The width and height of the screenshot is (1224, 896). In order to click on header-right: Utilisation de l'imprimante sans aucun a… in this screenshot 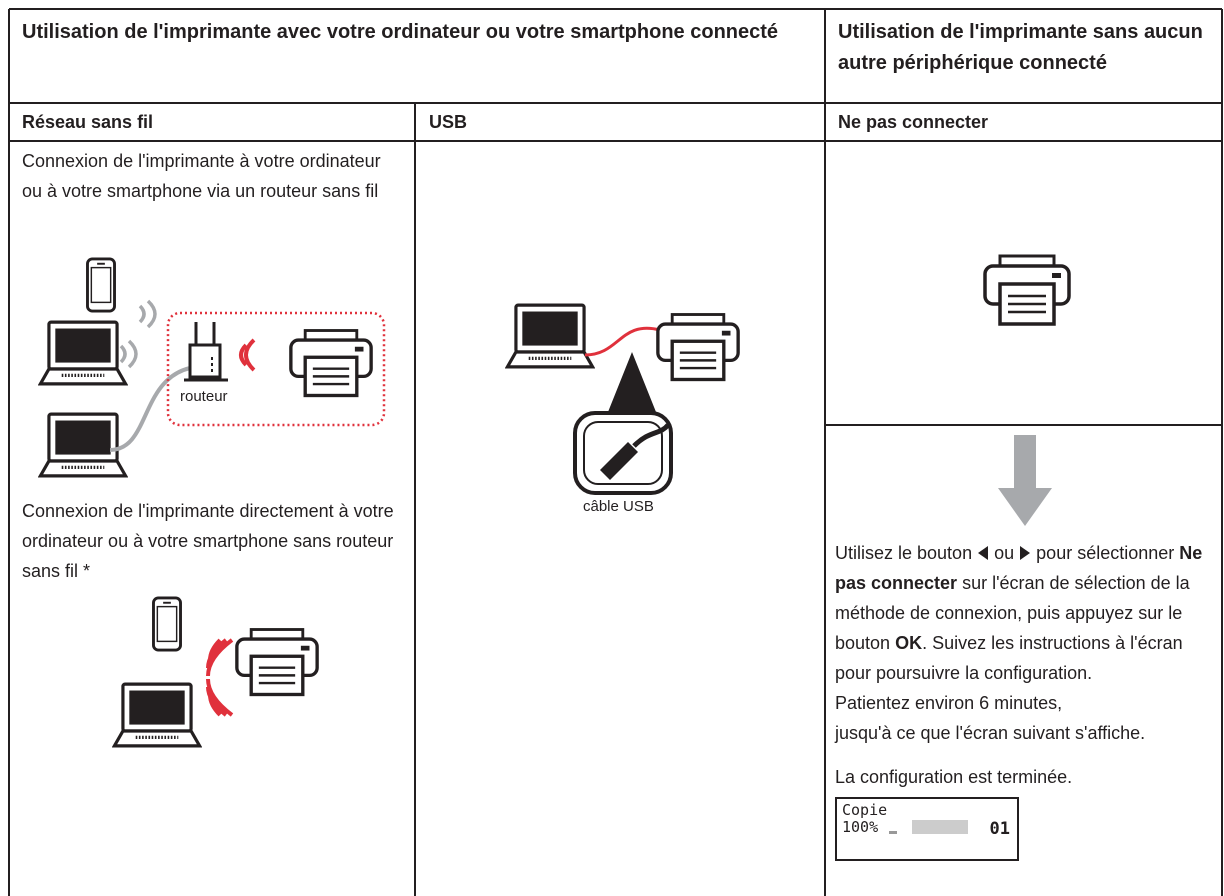, I will do `click(1020, 47)`.